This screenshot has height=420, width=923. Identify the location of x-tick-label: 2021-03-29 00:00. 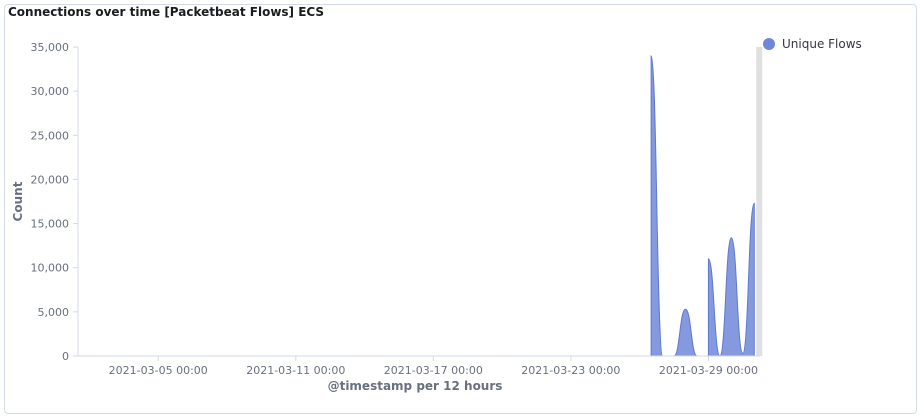
(708, 370).